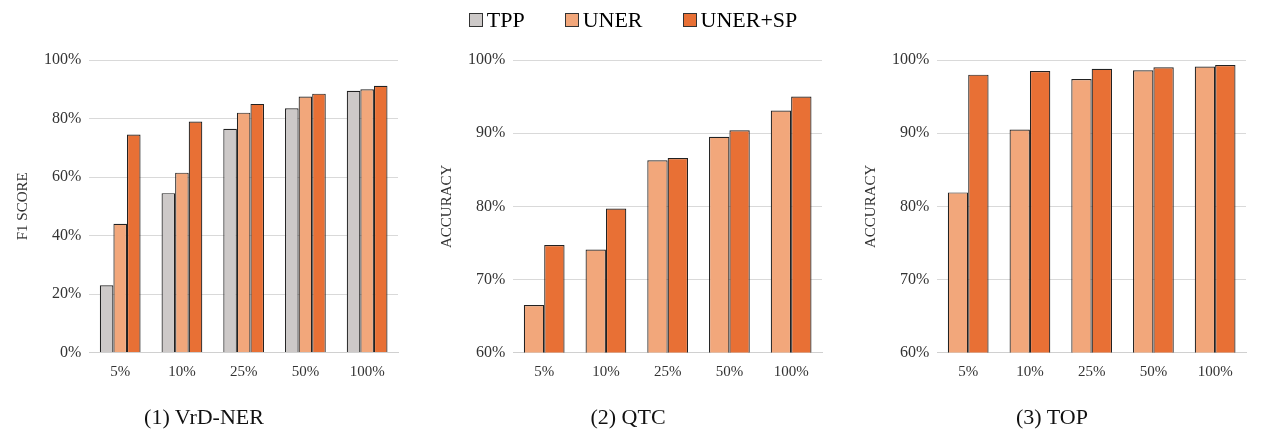 This screenshot has height=440, width=1266. Describe the element at coordinates (204, 416) in the screenshot. I see `text: (1) VrD-NER` at that location.